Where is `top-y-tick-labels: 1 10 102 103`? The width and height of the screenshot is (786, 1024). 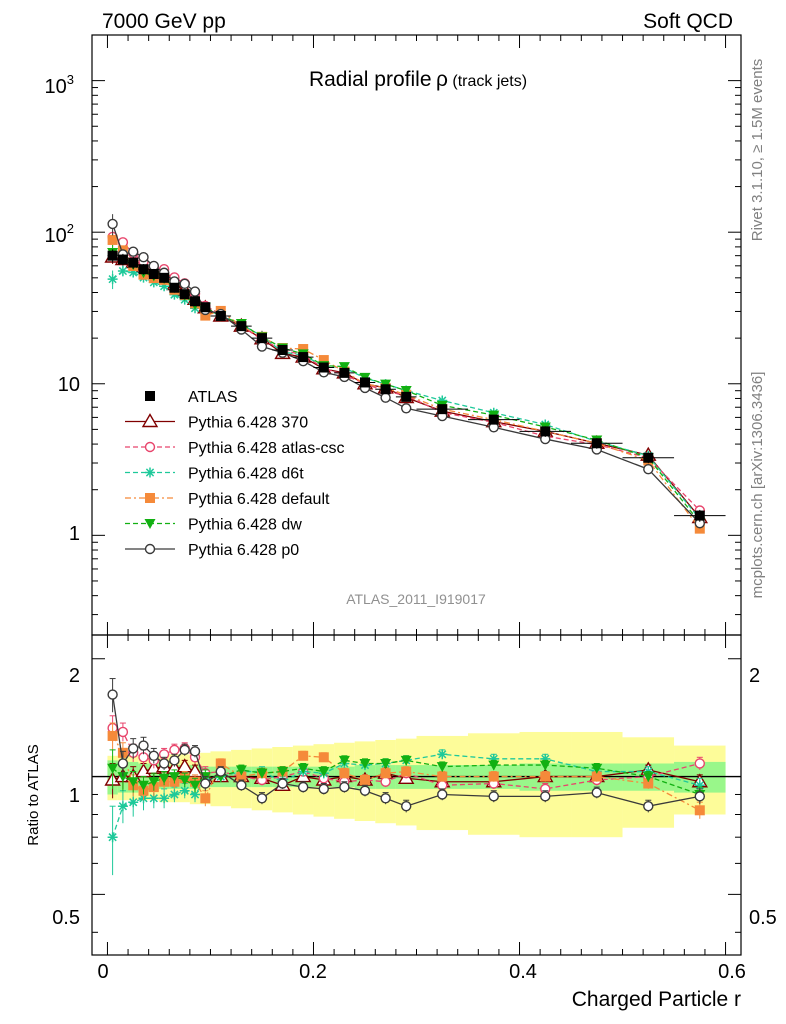 top-y-tick-labels: 1 10 102 103 is located at coordinates (62, 308).